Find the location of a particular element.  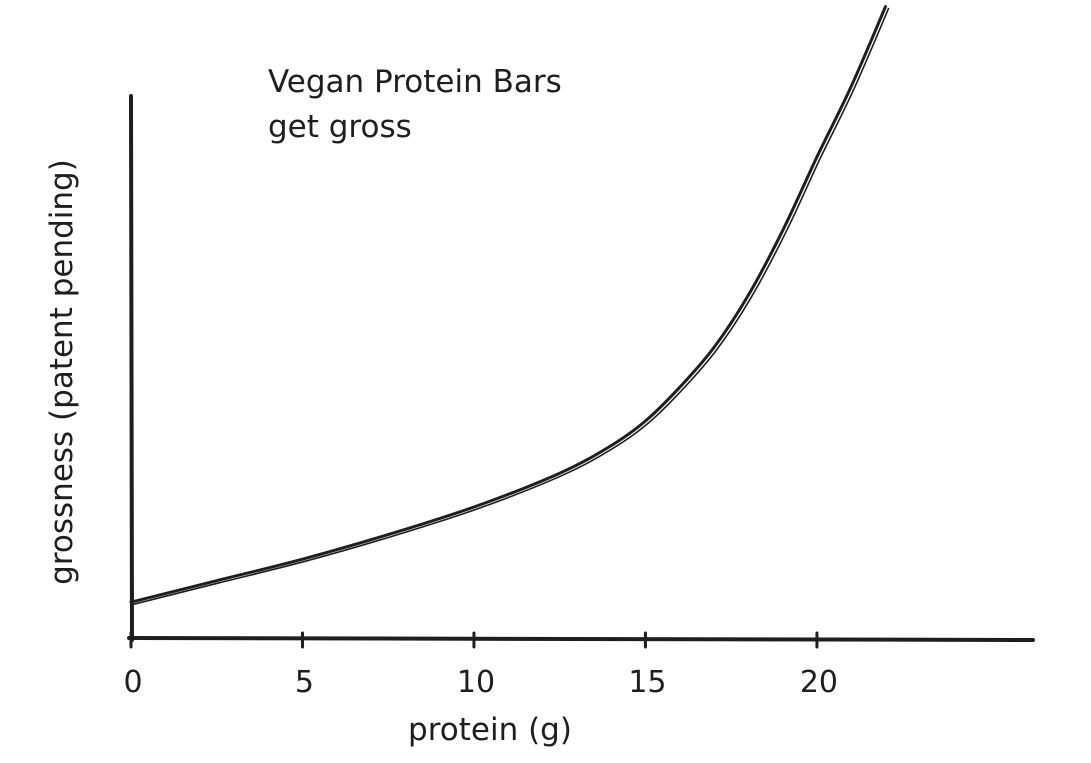

chart-title-line-2: get gross is located at coordinates (340, 127).